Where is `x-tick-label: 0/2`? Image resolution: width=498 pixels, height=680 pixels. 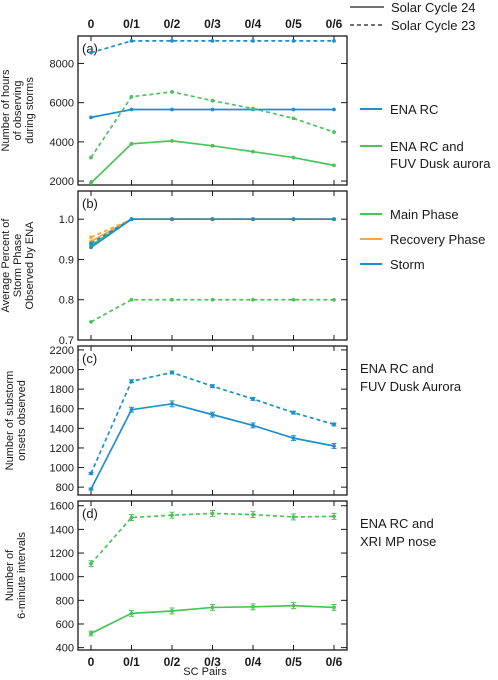 x-tick-label: 0/2 is located at coordinates (172, 662).